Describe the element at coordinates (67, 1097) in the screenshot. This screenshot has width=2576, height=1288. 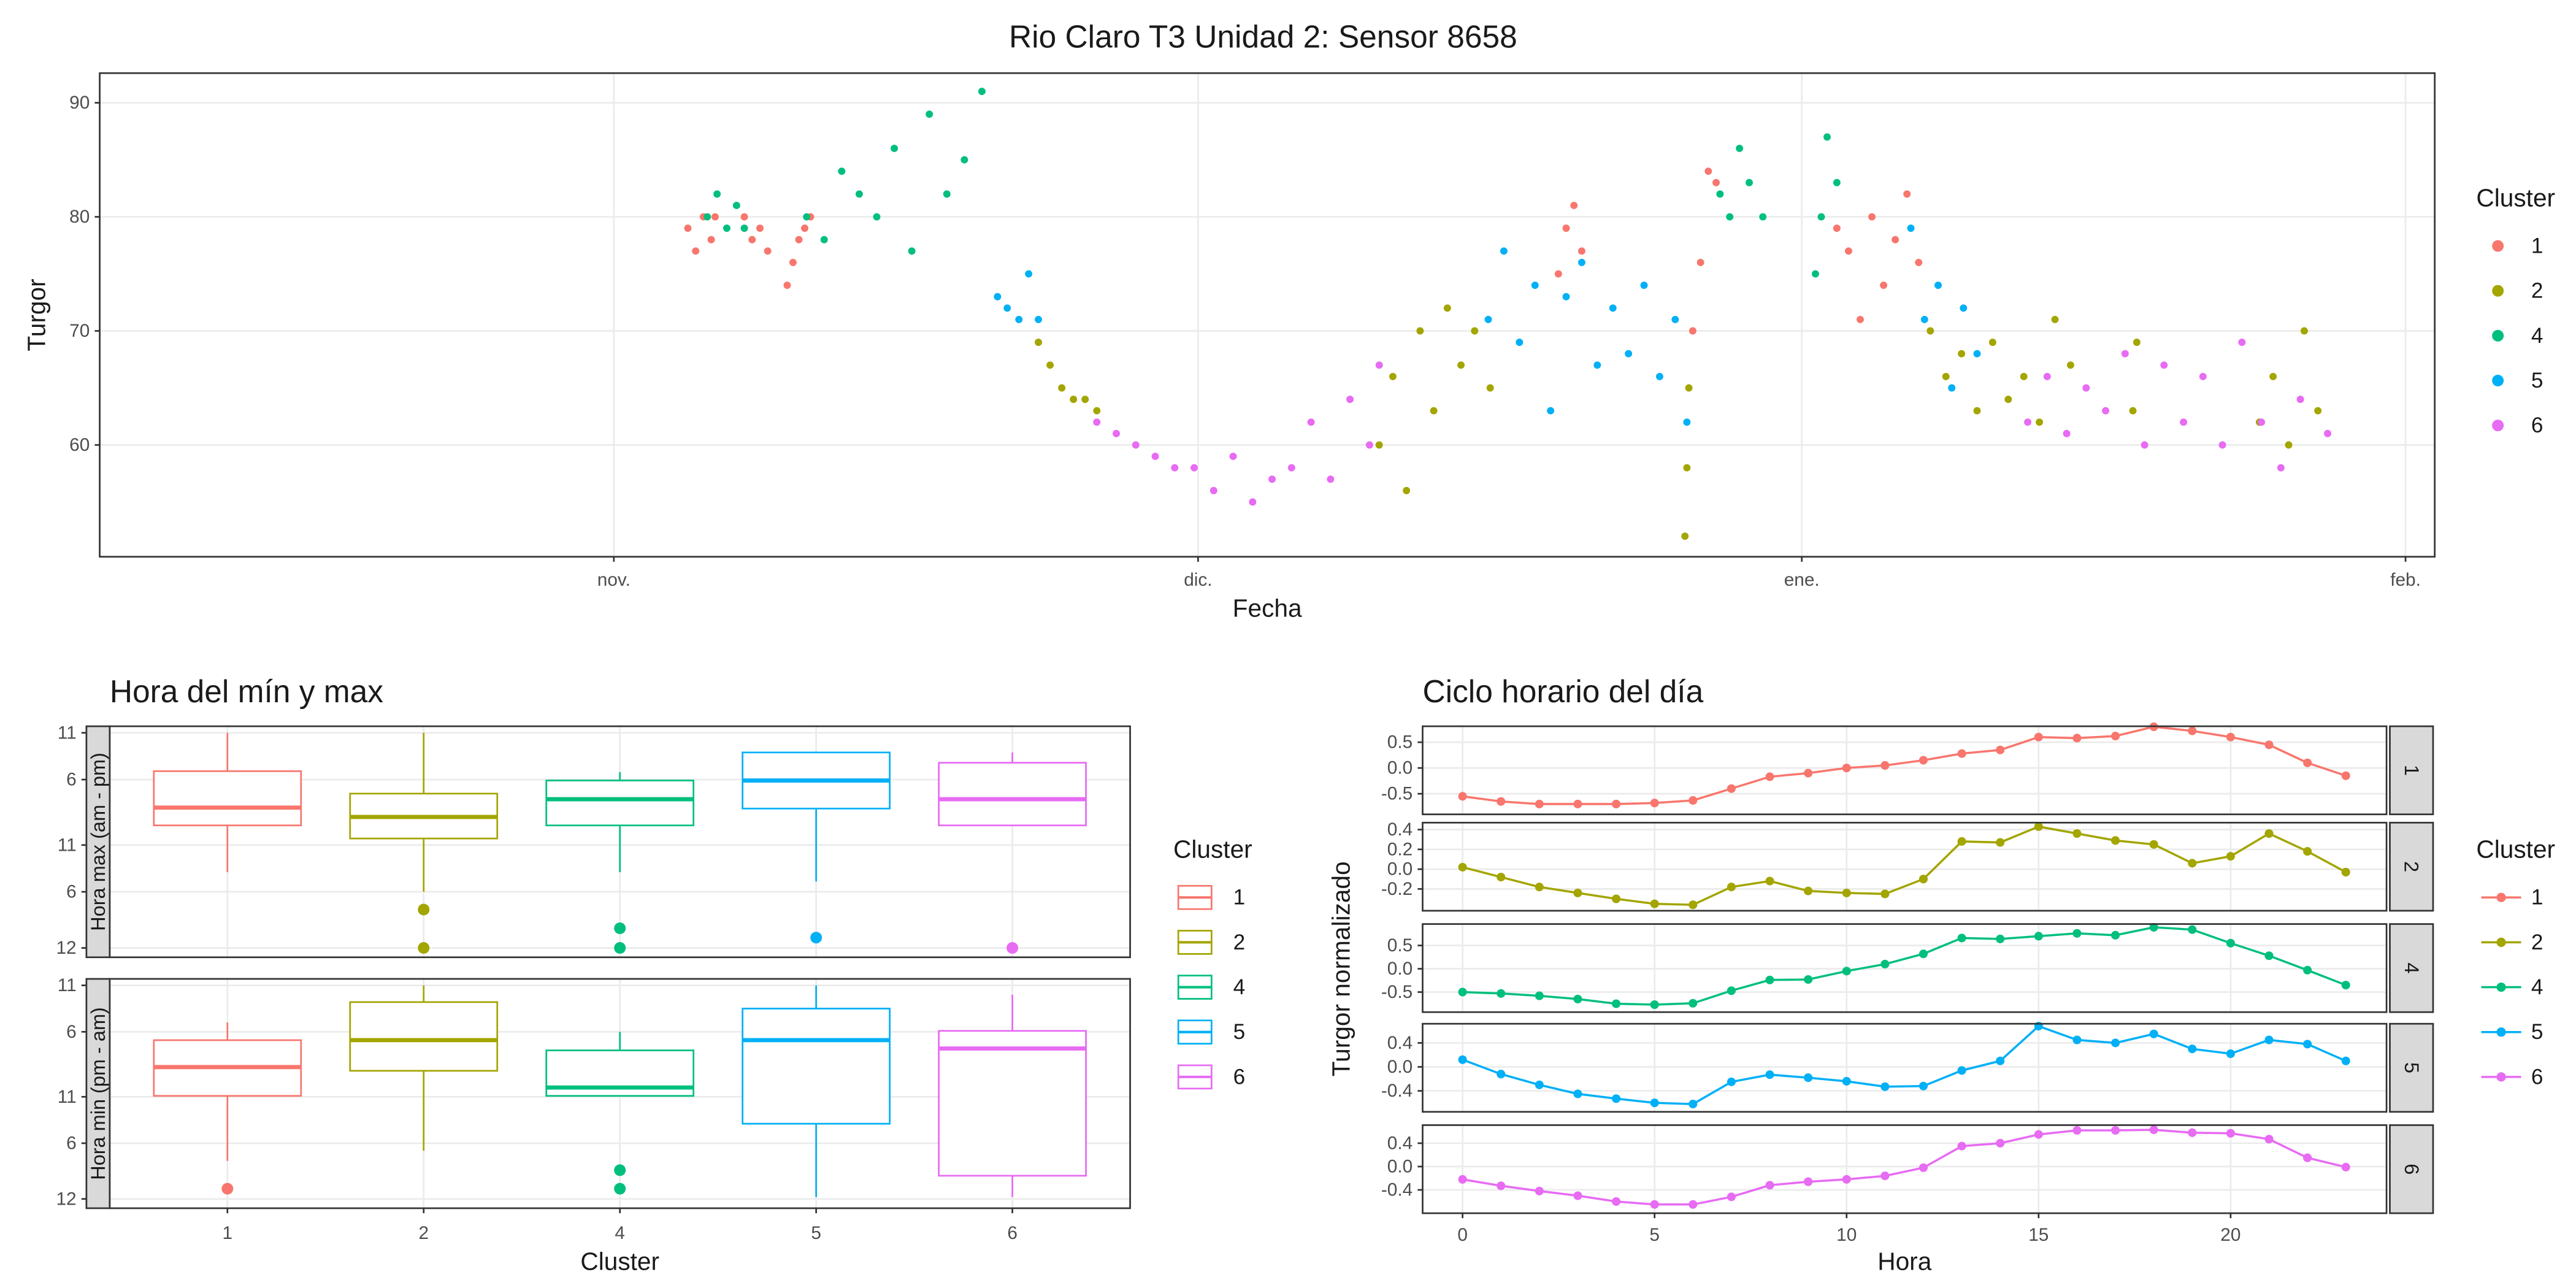
I see `y-tick-label: 11` at that location.